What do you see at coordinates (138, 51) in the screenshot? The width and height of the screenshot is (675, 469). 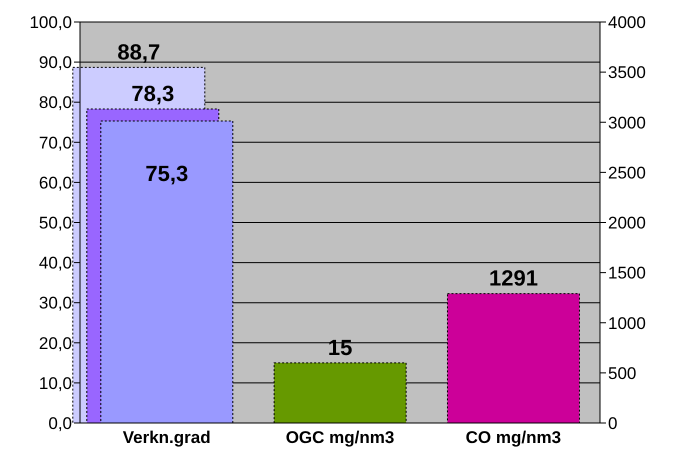 I see `data-label: 88,7` at bounding box center [138, 51].